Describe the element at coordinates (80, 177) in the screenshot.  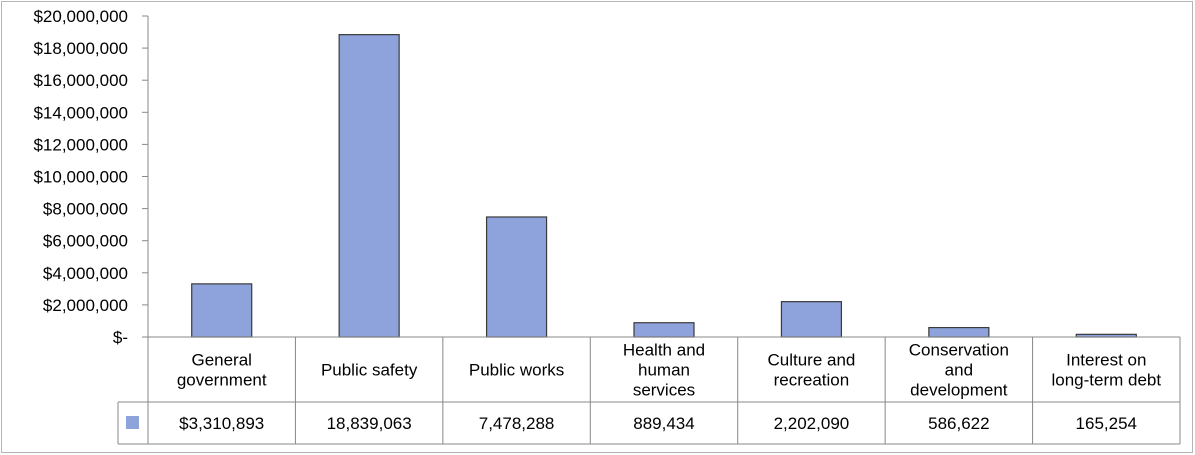
I see `y-tick-label: $10,000,000` at that location.